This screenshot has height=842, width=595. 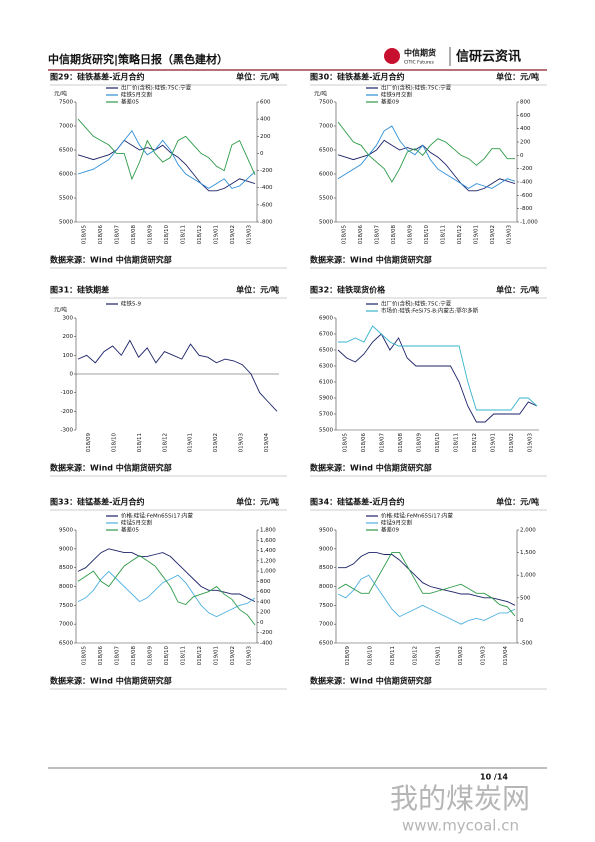 I want to click on legend-label: 基差05, so click(x=130, y=102).